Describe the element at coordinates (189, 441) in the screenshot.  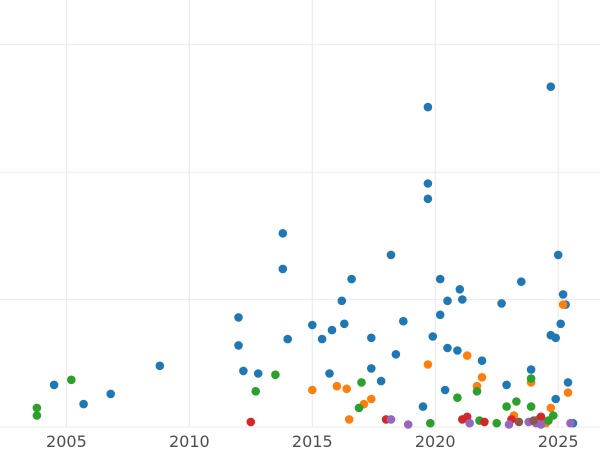
I see `x-tick-label: 2010` at that location.